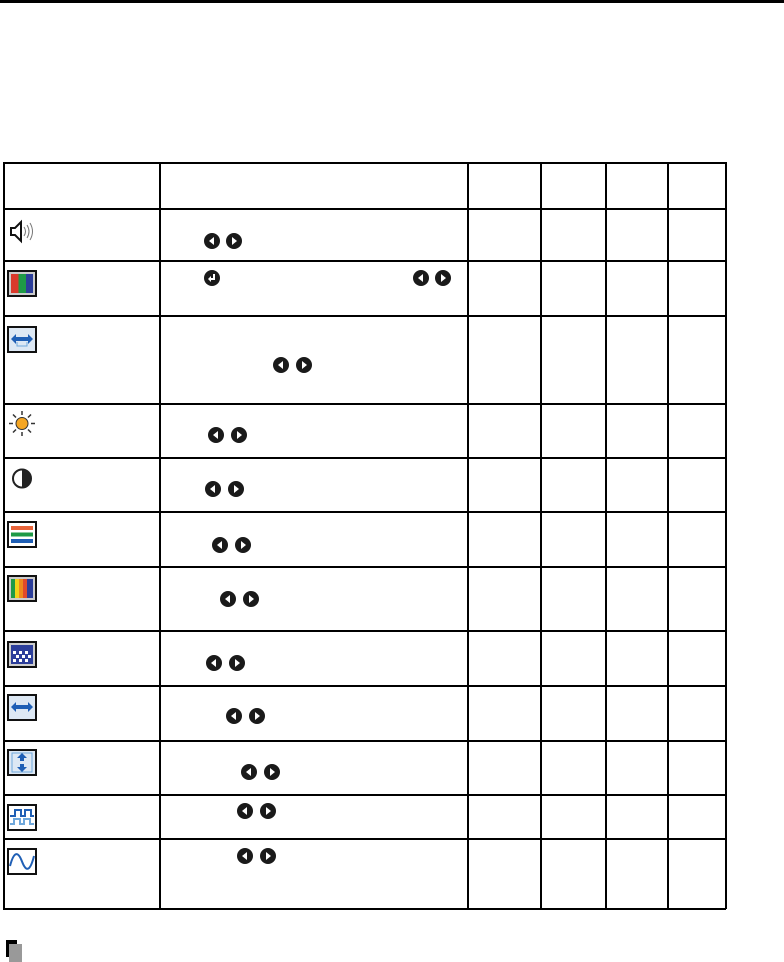 Image resolution: width=784 pixels, height=962 pixels. I want to click on footer-page-marker, so click(14, 951).